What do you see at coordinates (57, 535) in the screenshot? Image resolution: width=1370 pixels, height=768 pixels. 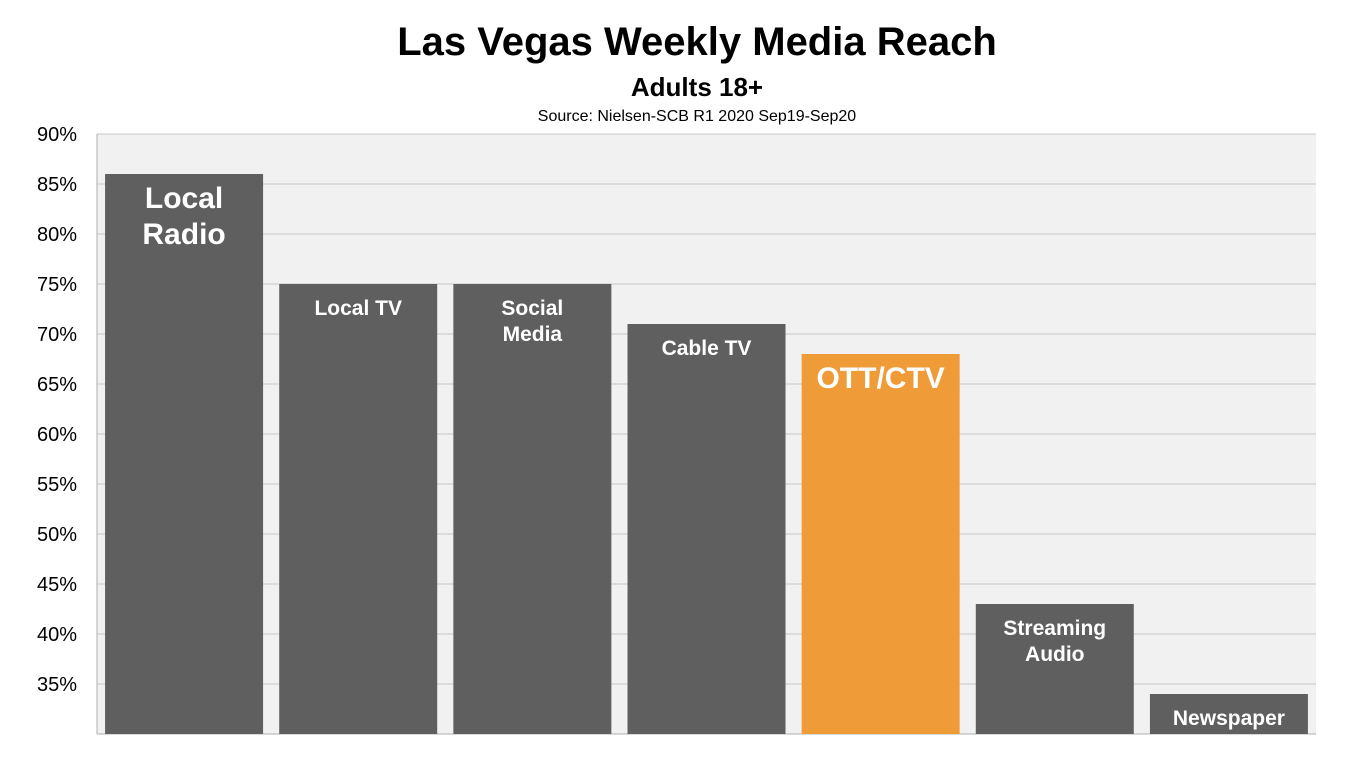 I see `y-tick-label: 50%` at bounding box center [57, 535].